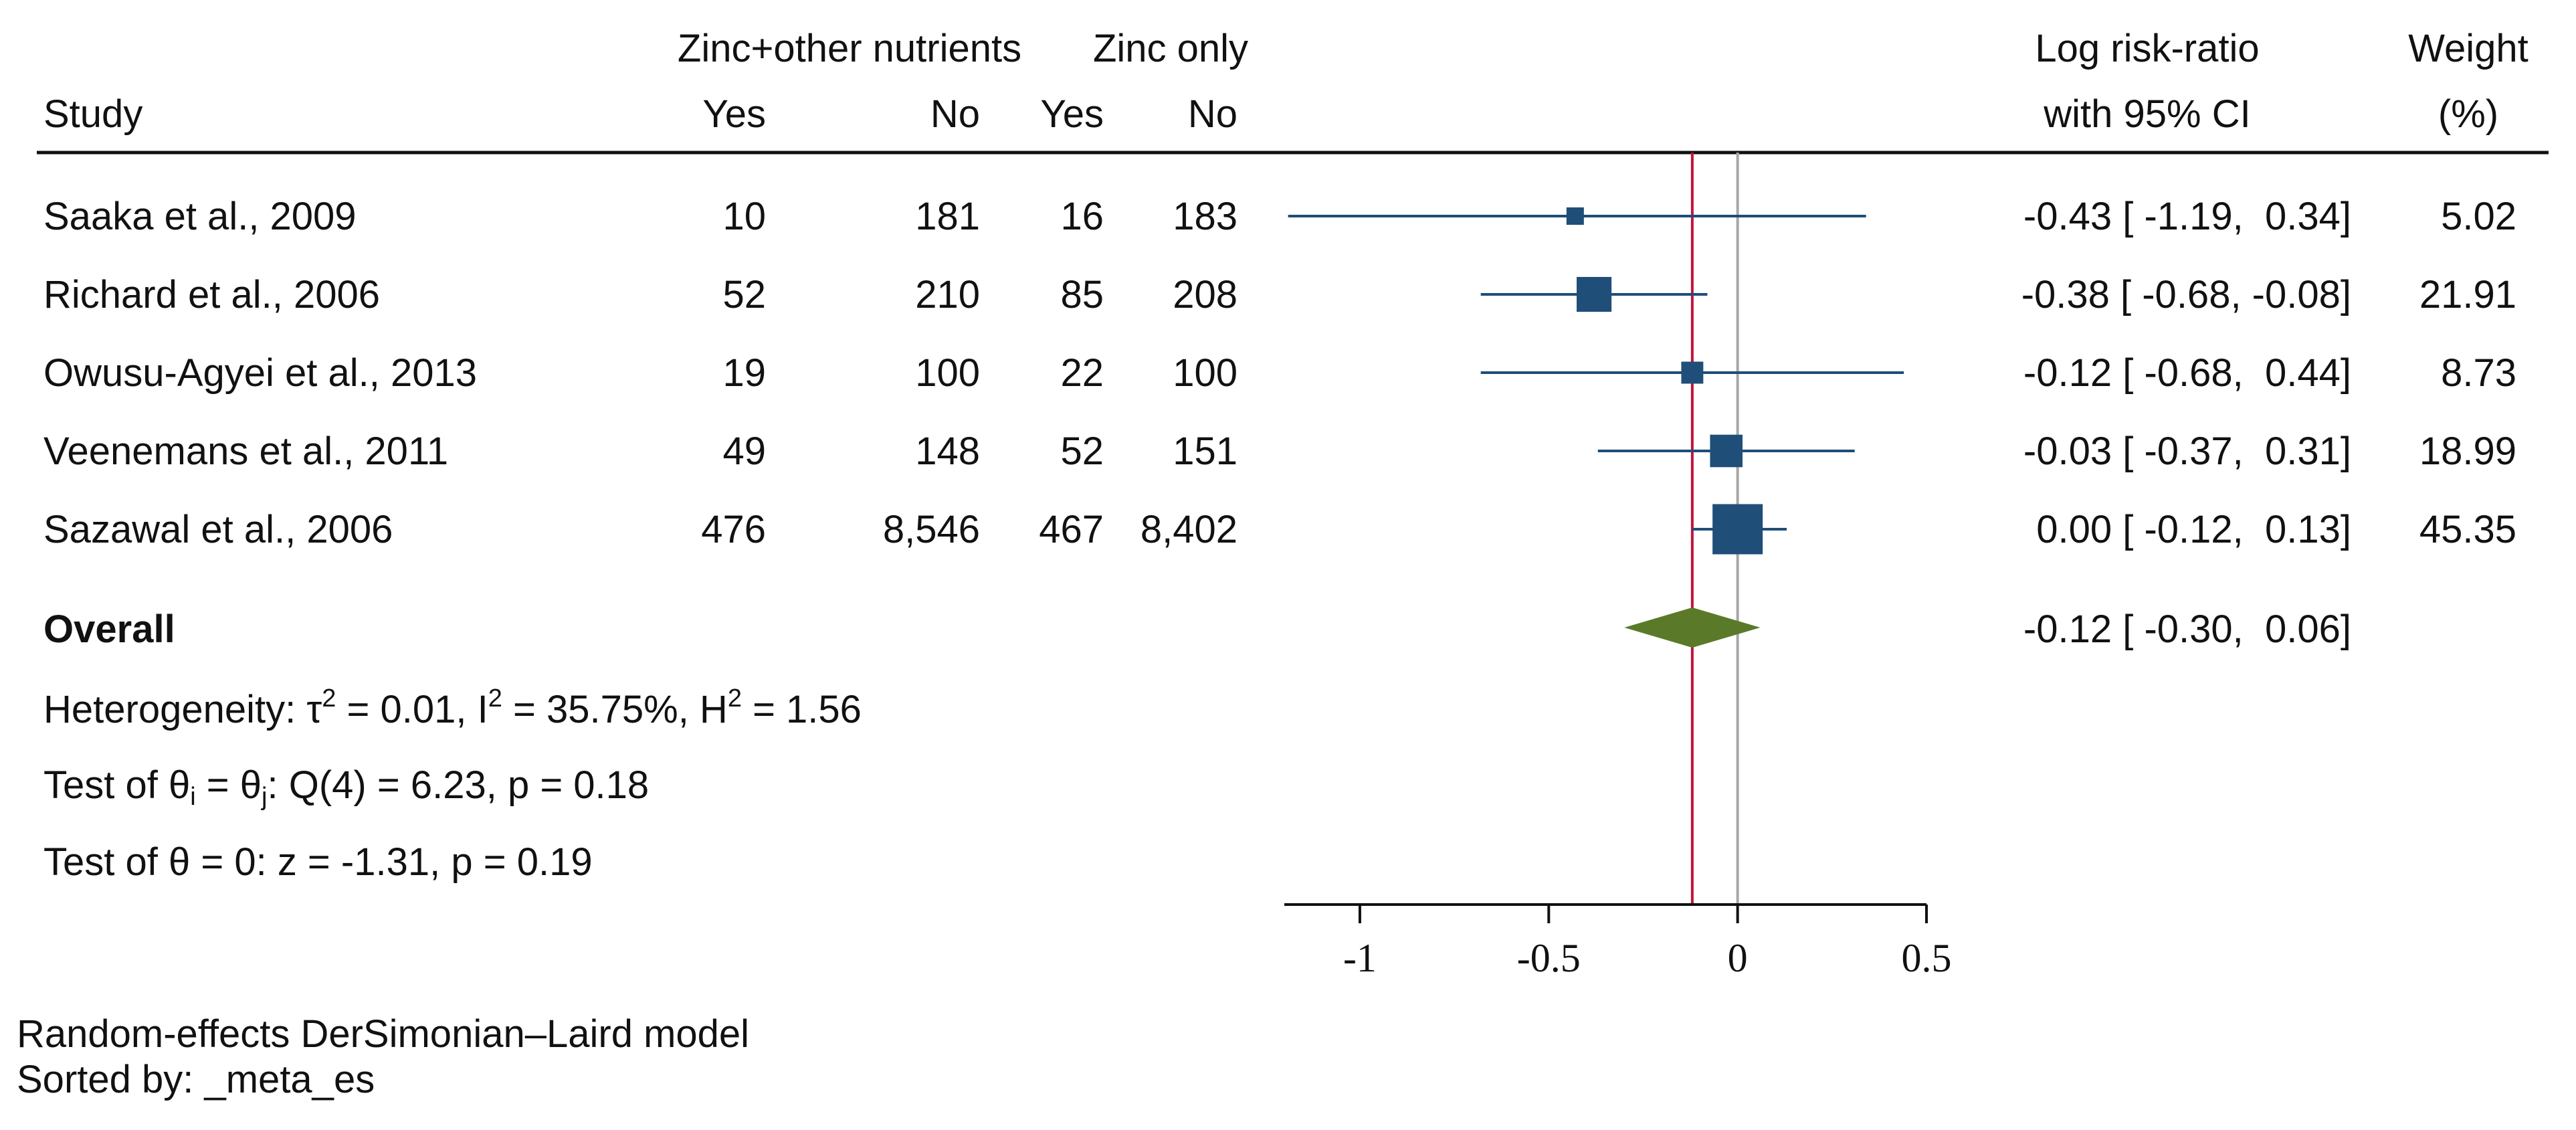 Image resolution: width=2576 pixels, height=1130 pixels. Describe the element at coordinates (1205, 294) in the screenshot. I see `control-no-count: 208` at that location.